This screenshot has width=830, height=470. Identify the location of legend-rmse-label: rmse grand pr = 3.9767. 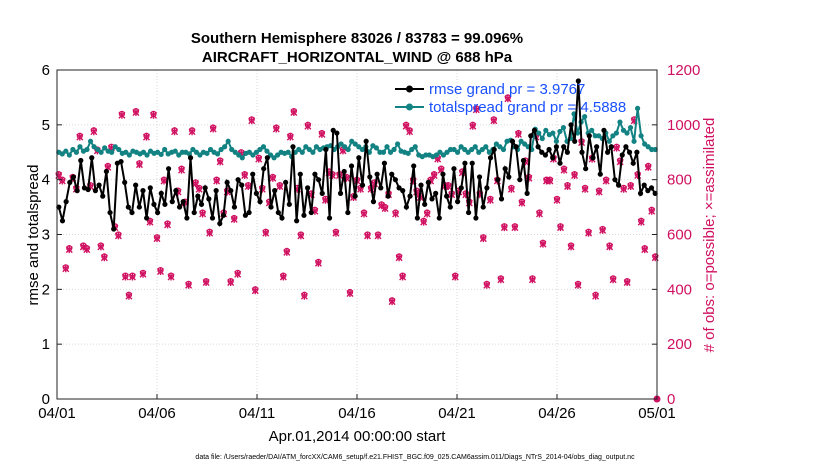
(507, 89).